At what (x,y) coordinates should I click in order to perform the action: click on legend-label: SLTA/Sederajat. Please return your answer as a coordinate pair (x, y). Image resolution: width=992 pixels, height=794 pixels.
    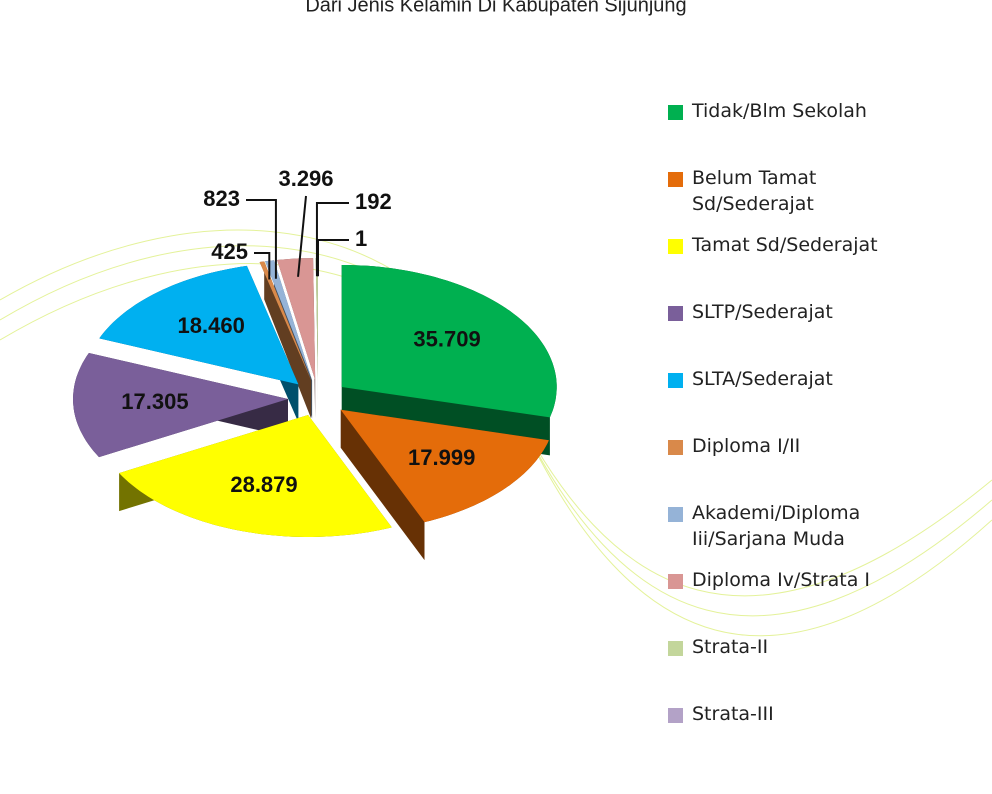
    Looking at the image, I should click on (762, 379).